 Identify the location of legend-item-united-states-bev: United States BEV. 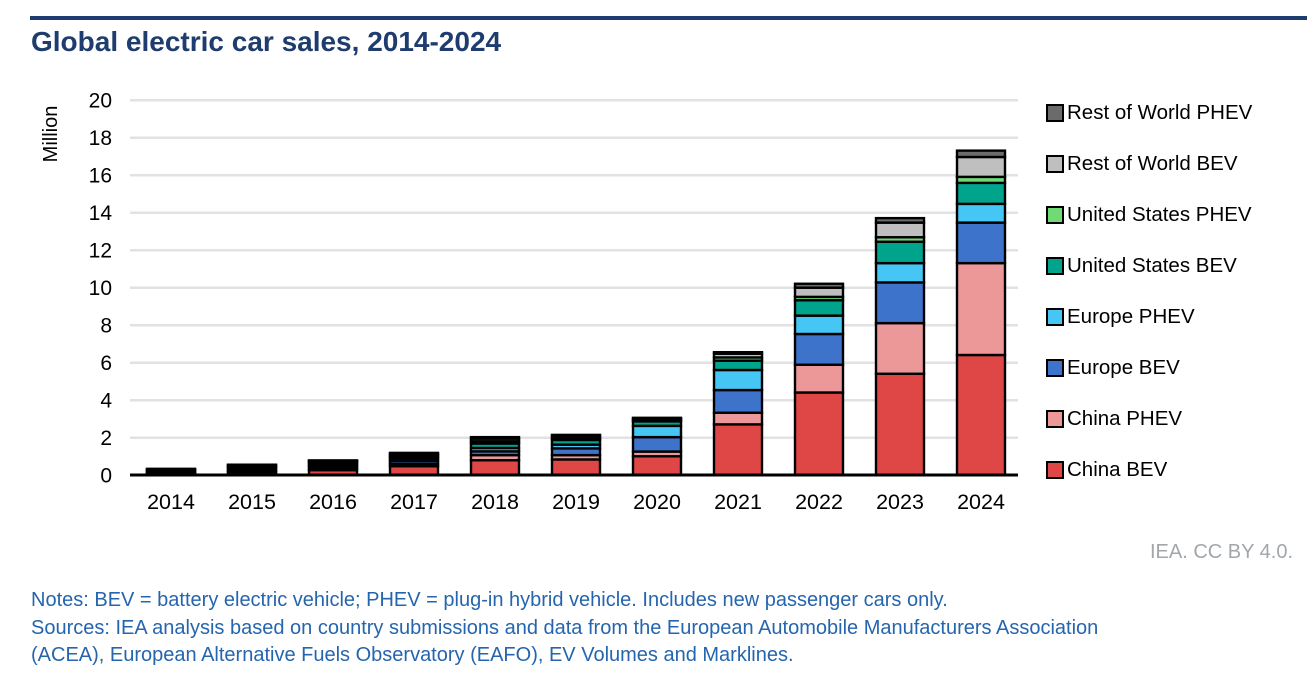
(1141, 266).